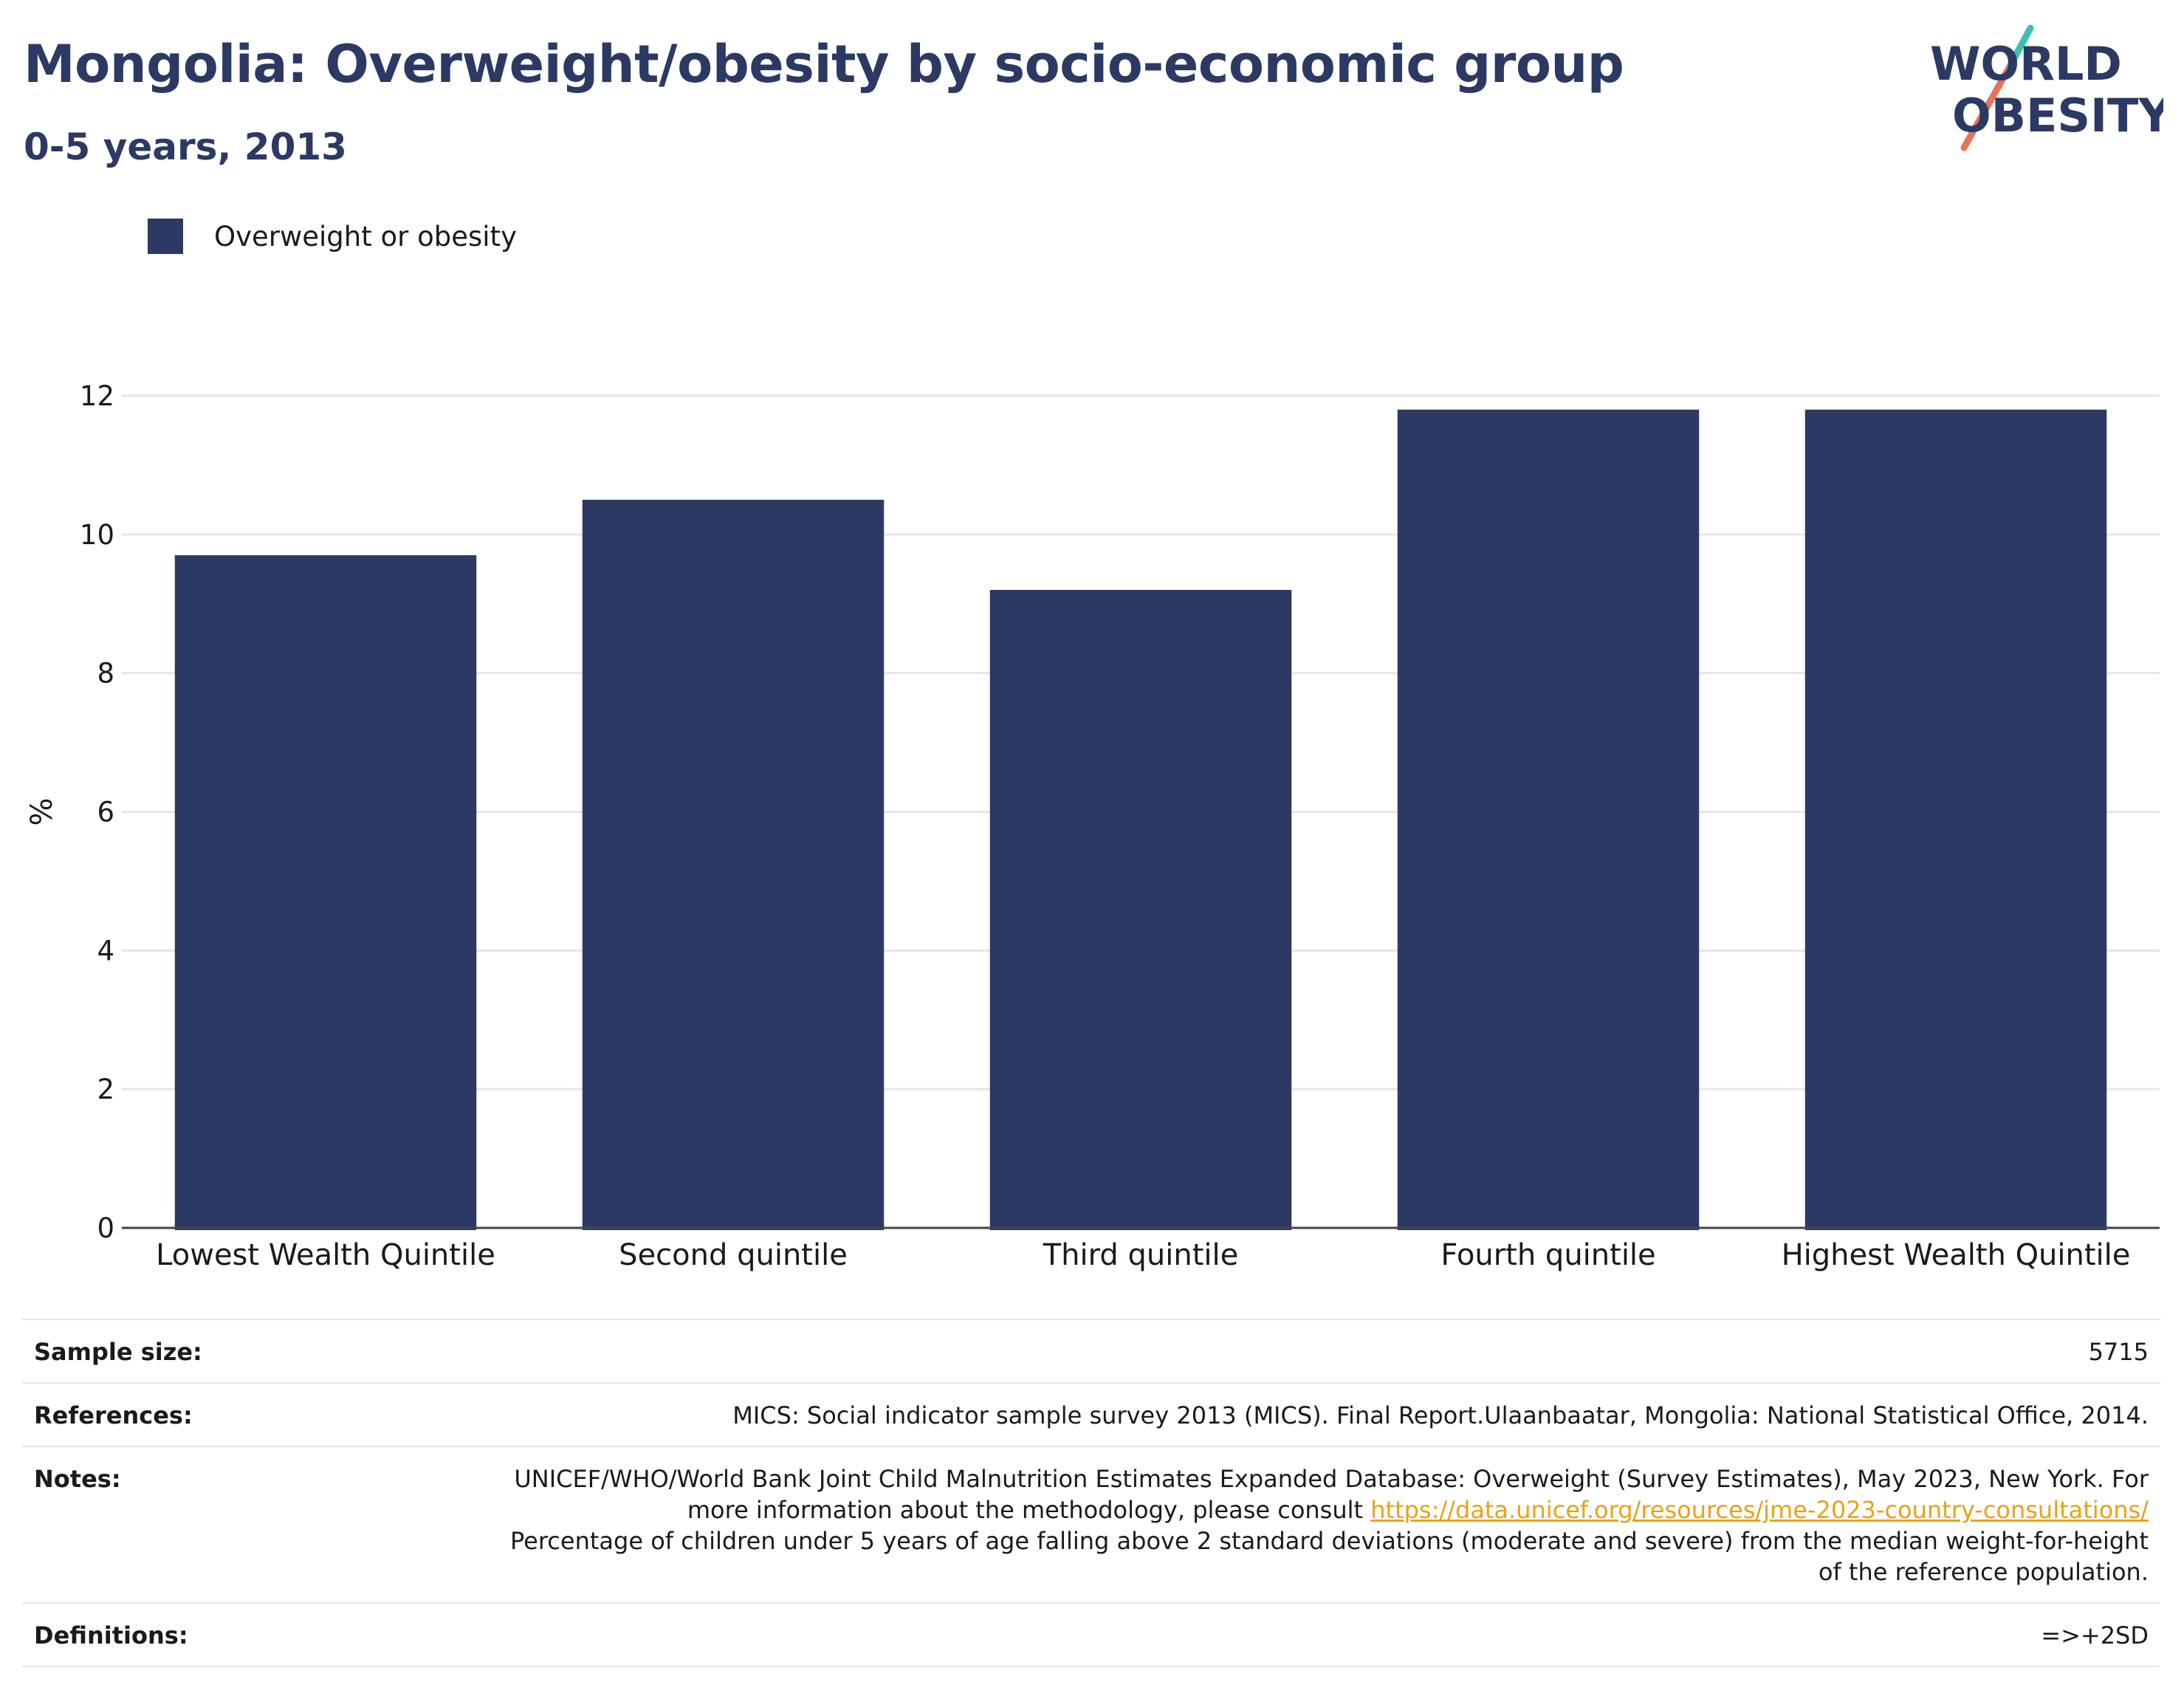 This screenshot has height=1696, width=2184. Describe the element at coordinates (1957, 1255) in the screenshot. I see `x-tick-label: Highest Wealth Quintile` at that location.